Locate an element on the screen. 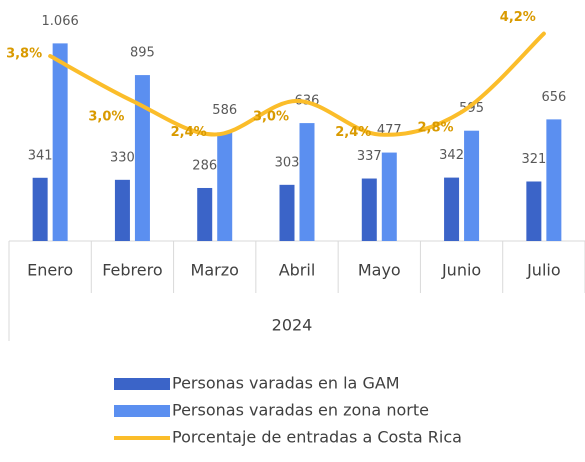  x-tick-label: Marzo is located at coordinates (215, 270).